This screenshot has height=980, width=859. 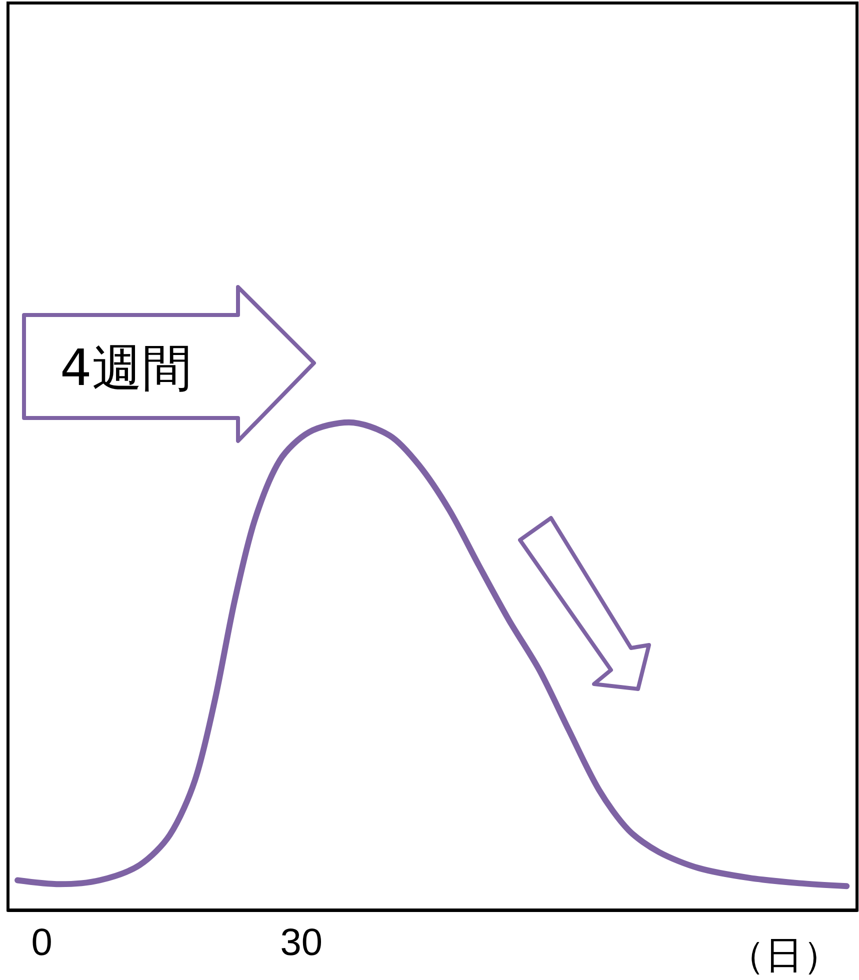 What do you see at coordinates (301, 943) in the screenshot?
I see `x-tick-label: 30` at bounding box center [301, 943].